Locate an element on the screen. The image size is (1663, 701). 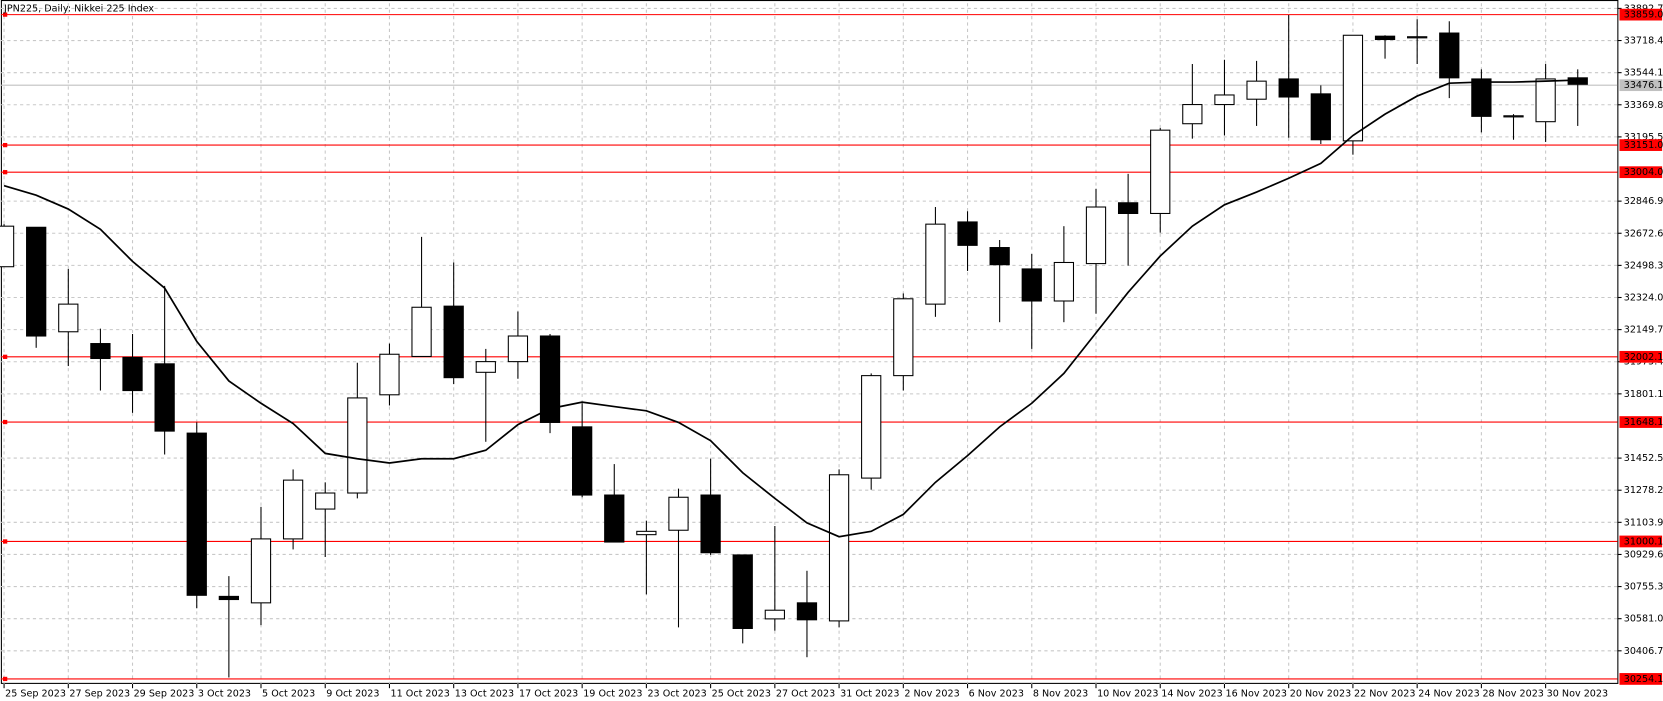
x-tick-label: 19 Oct 2023 is located at coordinates (612, 694).